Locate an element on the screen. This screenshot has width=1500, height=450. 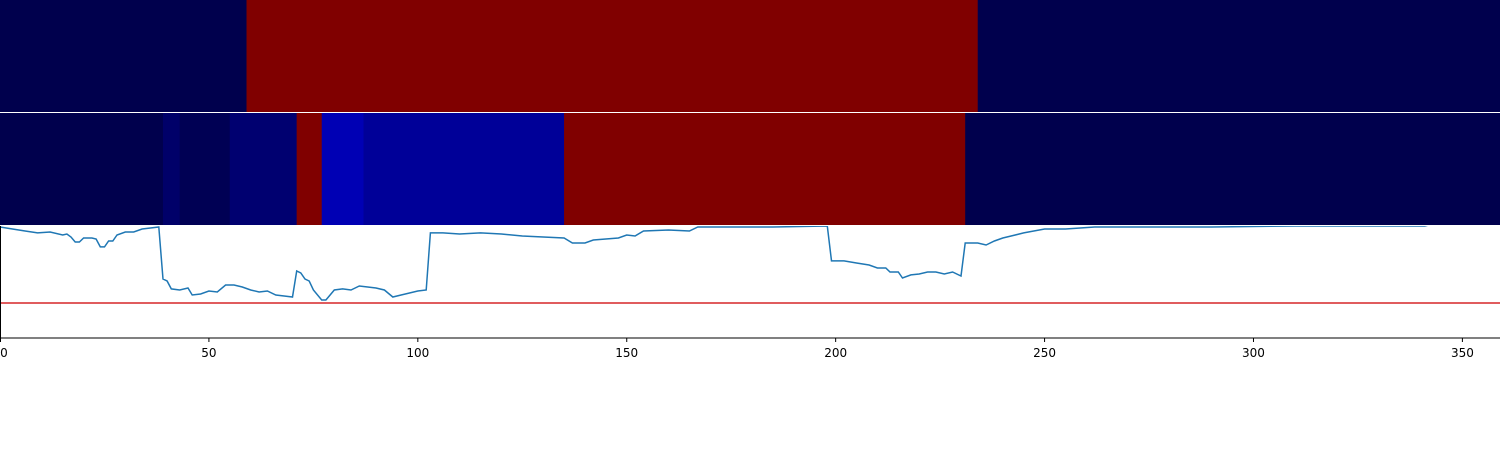
x-tick-label: 250 is located at coordinates (1044, 353).